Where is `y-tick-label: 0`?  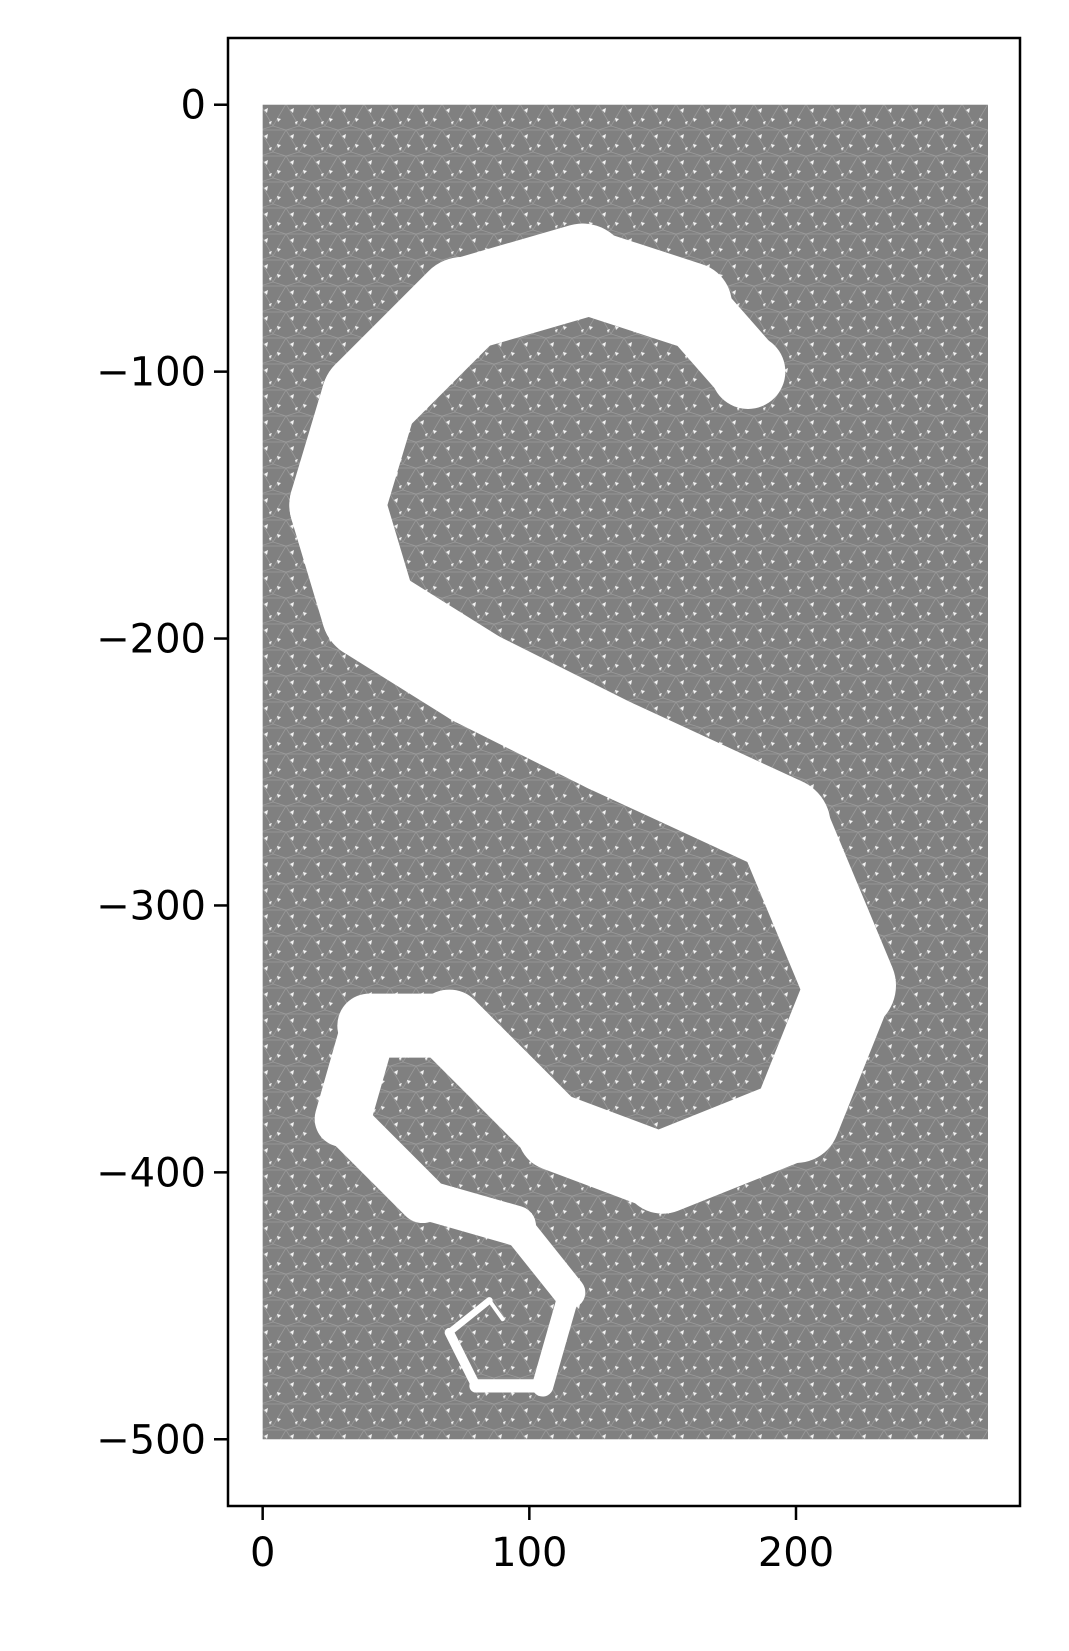
y-tick-label: 0 is located at coordinates (193, 106).